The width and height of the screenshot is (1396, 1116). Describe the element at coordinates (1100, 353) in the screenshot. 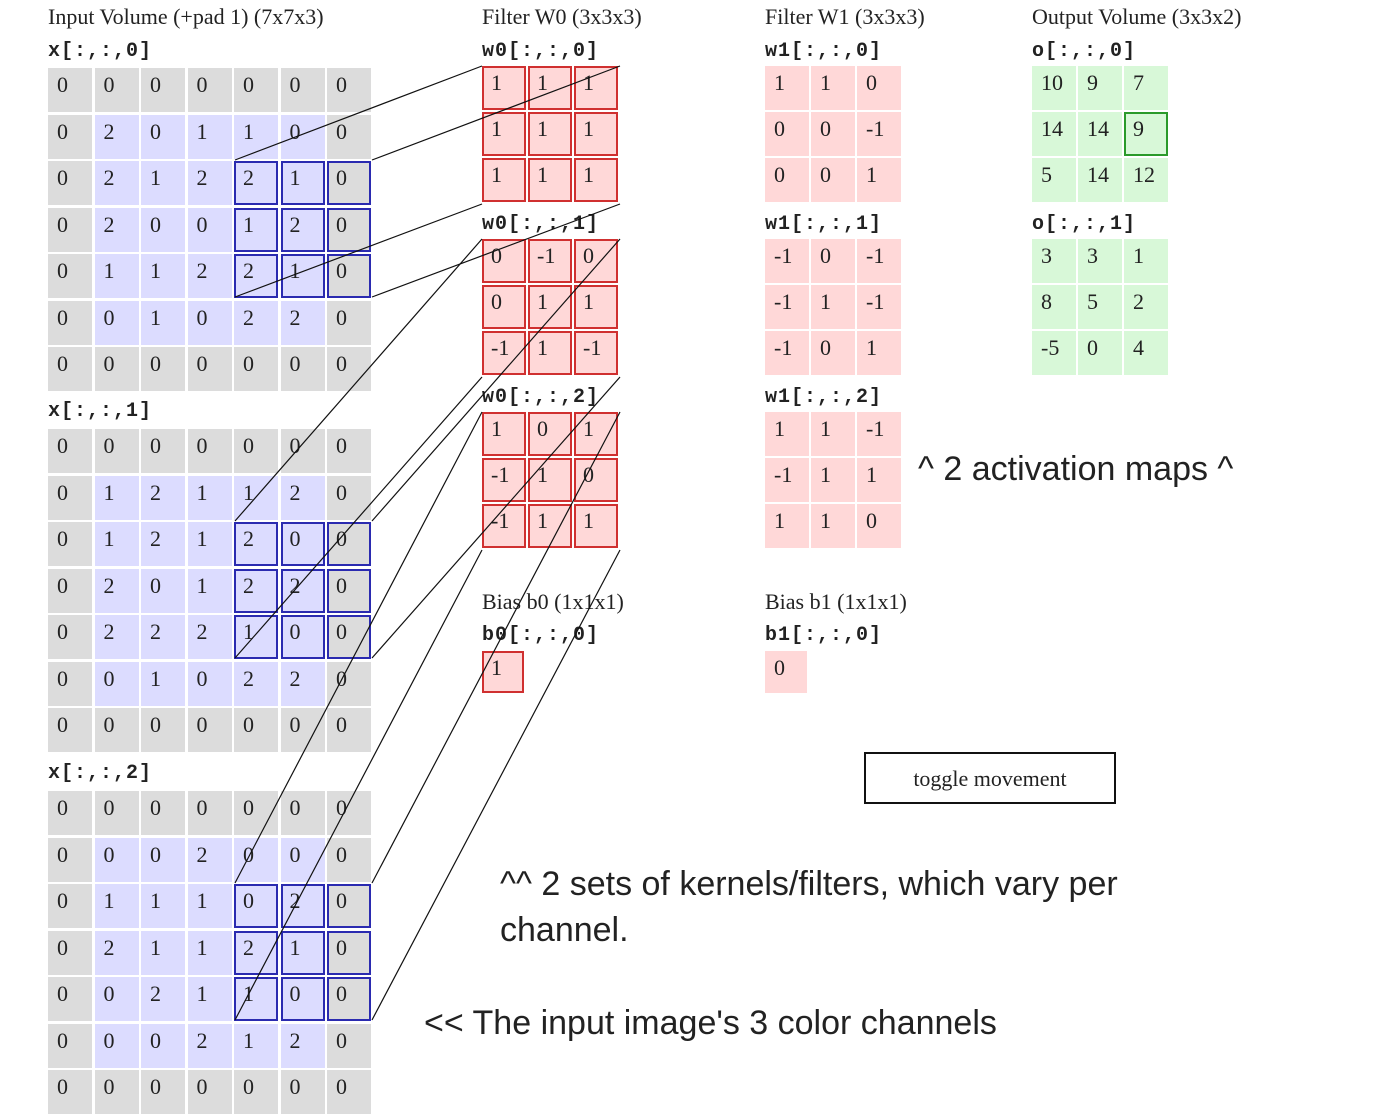

I see `output-value-cell: 0` at that location.